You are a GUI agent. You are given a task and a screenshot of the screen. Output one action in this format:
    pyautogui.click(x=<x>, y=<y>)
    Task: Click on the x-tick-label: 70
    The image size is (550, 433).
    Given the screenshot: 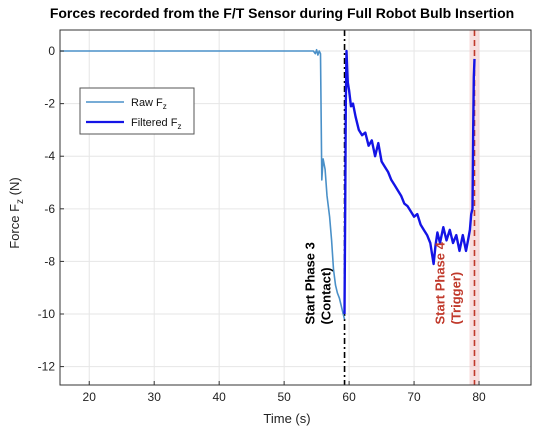 What is the action you would take?
    pyautogui.click(x=414, y=397)
    